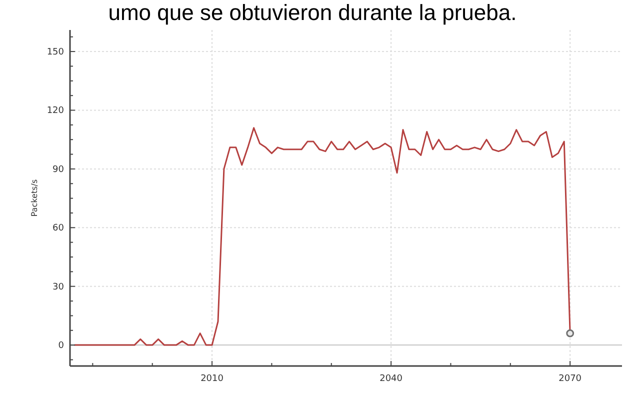 The width and height of the screenshot is (625, 403). Describe the element at coordinates (34, 198) in the screenshot. I see `y-axis-title: Packets/s` at that location.